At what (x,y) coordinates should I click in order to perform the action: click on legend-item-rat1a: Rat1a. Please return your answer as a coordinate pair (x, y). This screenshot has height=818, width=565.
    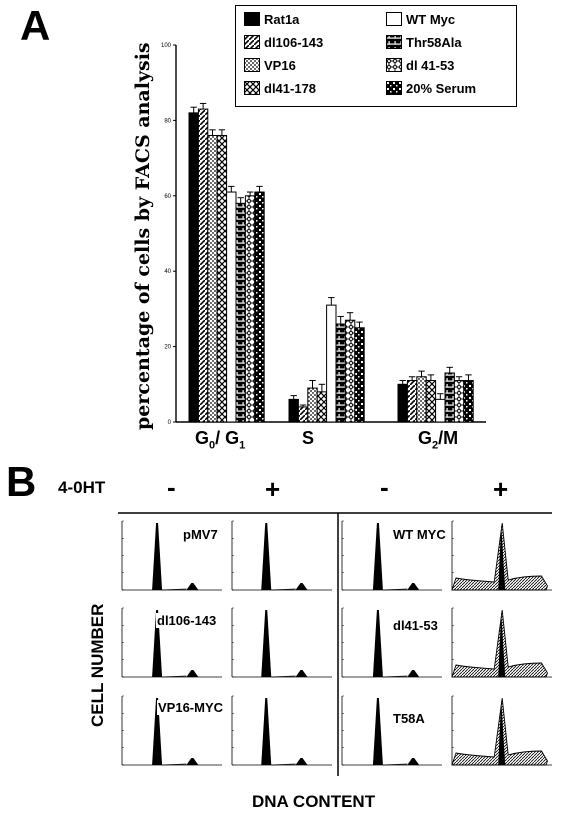
    Looking at the image, I should click on (271, 19).